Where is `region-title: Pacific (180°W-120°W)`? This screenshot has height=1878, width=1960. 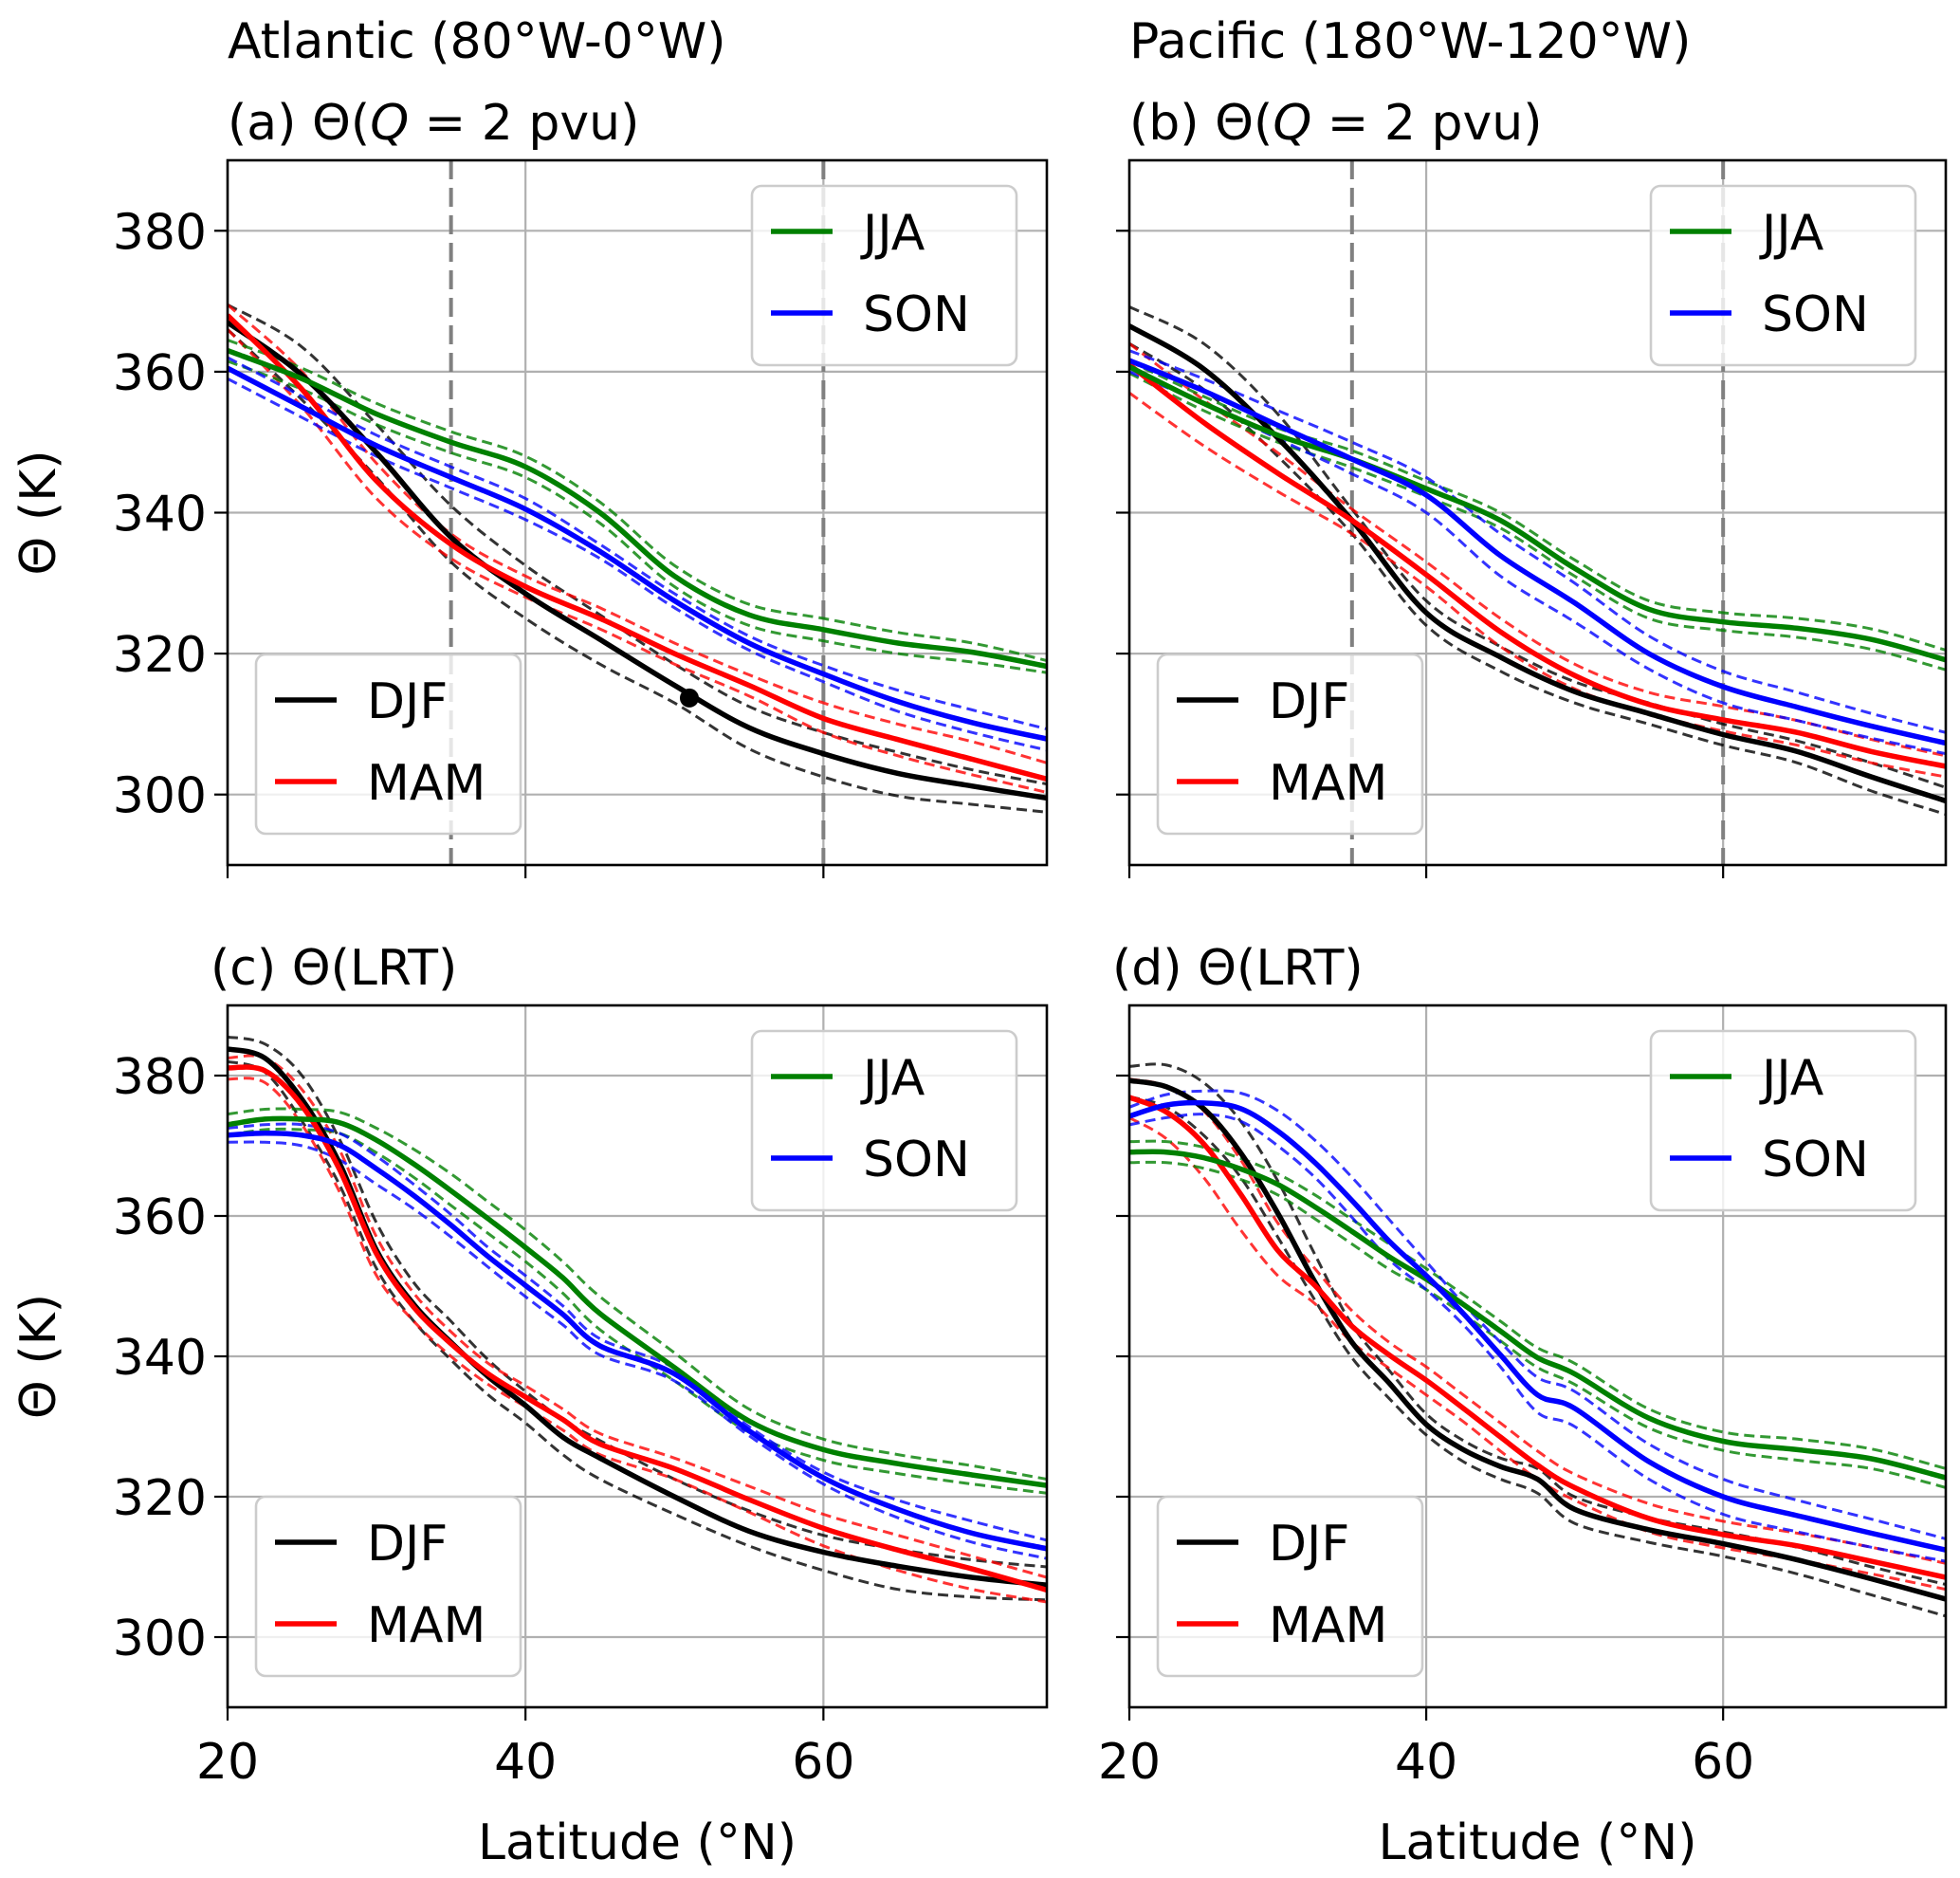 region-title: Pacific (180°W-120°W) is located at coordinates (1410, 41).